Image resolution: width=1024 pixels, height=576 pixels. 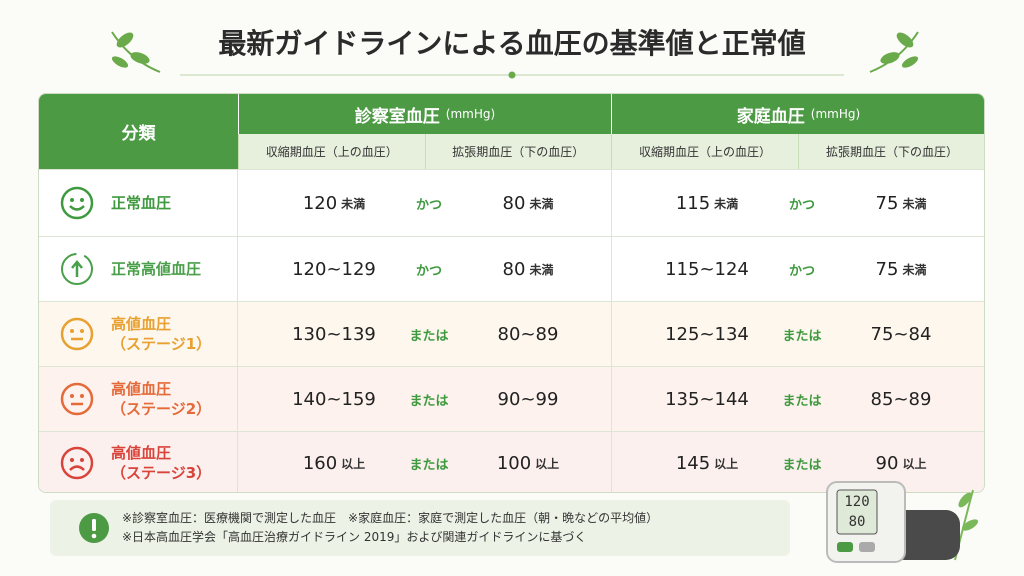 I want to click on value: 80~89, so click(x=528, y=334).